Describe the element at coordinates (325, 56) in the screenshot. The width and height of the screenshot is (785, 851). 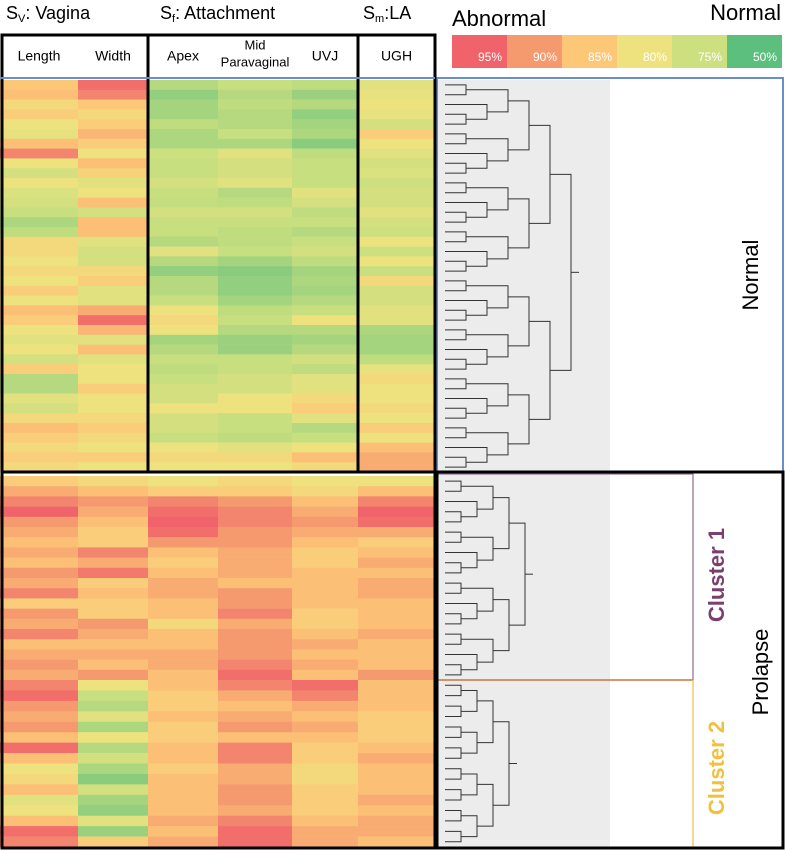
I see `column-label: UVJ` at that location.